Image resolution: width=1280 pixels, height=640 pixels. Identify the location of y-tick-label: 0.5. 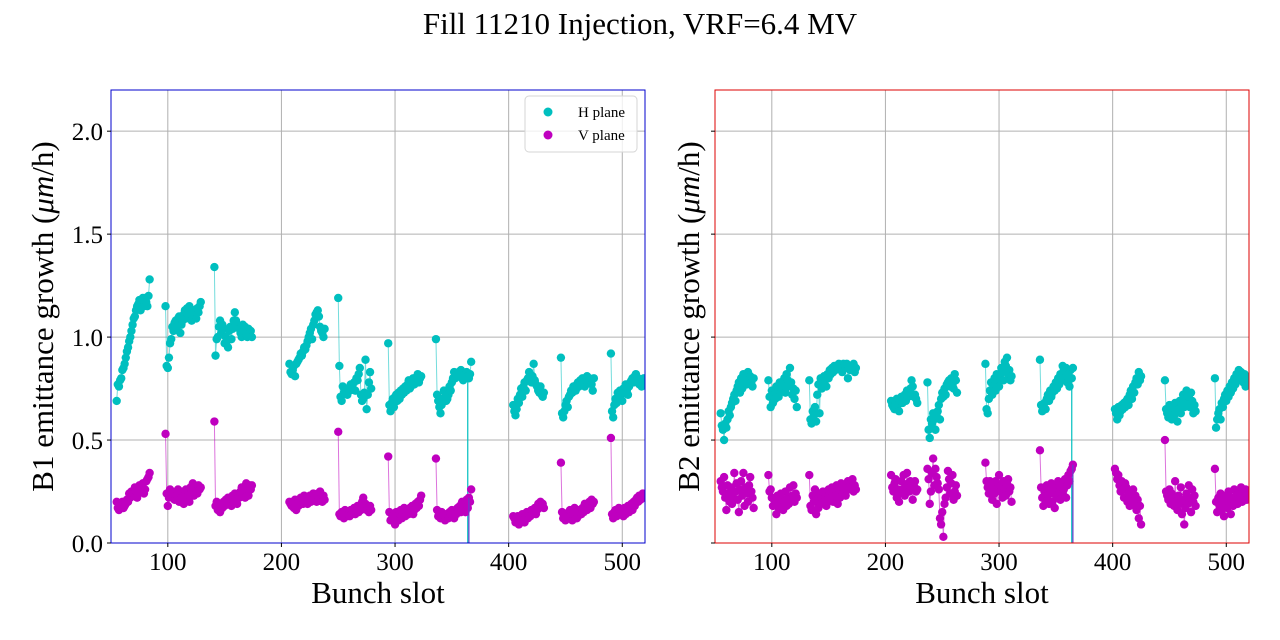
(87, 441).